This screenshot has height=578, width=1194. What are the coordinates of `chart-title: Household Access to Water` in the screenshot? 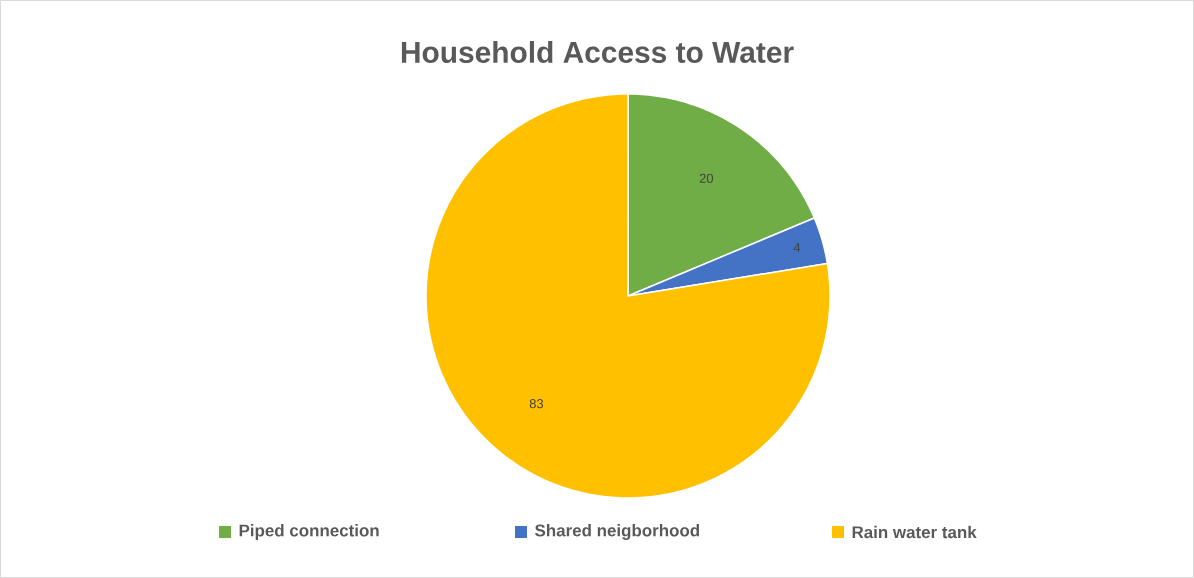 It's located at (597, 52).